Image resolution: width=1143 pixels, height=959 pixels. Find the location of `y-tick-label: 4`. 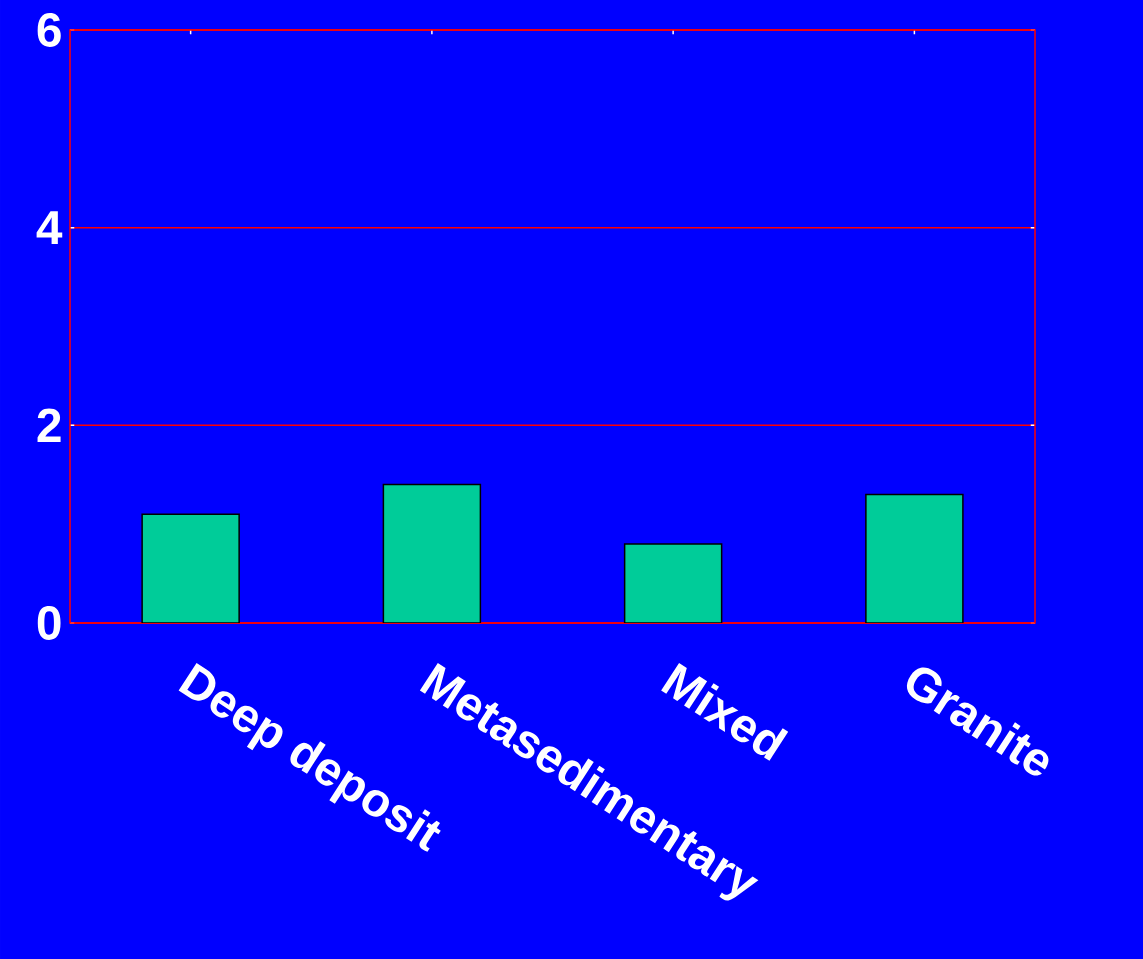

y-tick-label: 4 is located at coordinates (49, 228).